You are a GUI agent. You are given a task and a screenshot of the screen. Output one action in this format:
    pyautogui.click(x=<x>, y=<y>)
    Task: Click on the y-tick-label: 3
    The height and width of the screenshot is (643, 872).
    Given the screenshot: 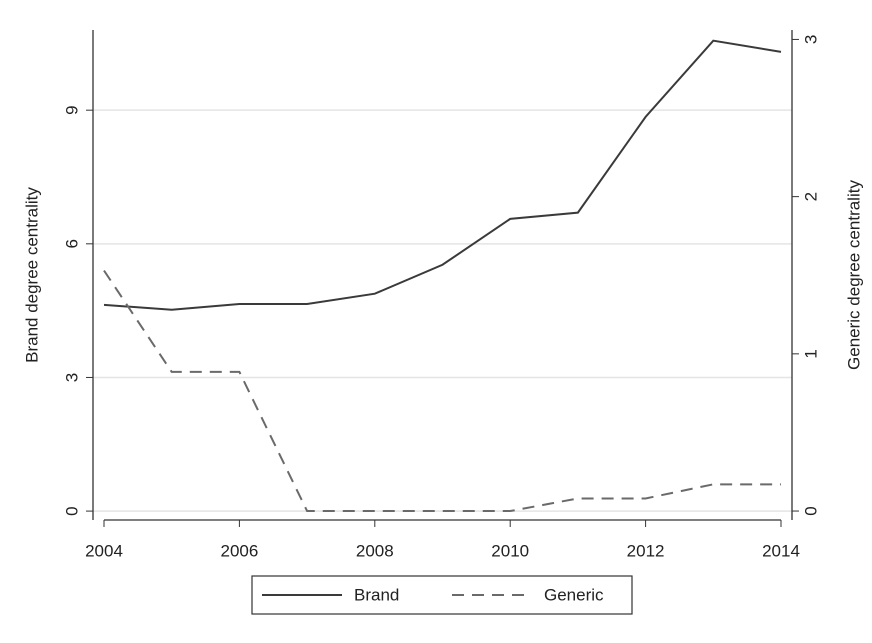 What is the action you would take?
    pyautogui.click(x=71, y=377)
    